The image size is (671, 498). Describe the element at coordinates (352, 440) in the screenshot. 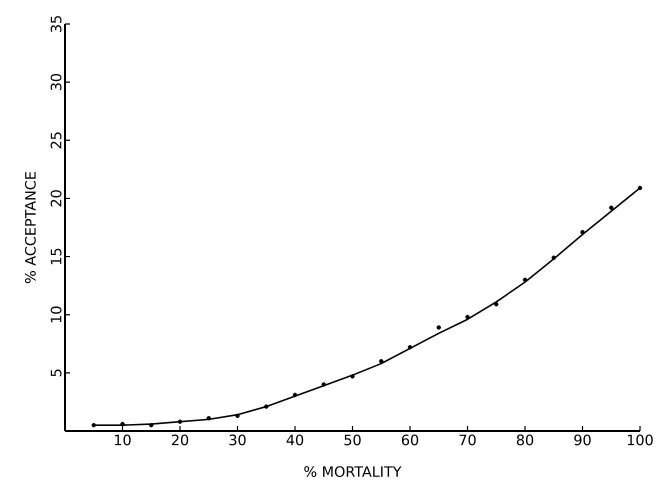

I see `x-tick-label: 50` at that location.